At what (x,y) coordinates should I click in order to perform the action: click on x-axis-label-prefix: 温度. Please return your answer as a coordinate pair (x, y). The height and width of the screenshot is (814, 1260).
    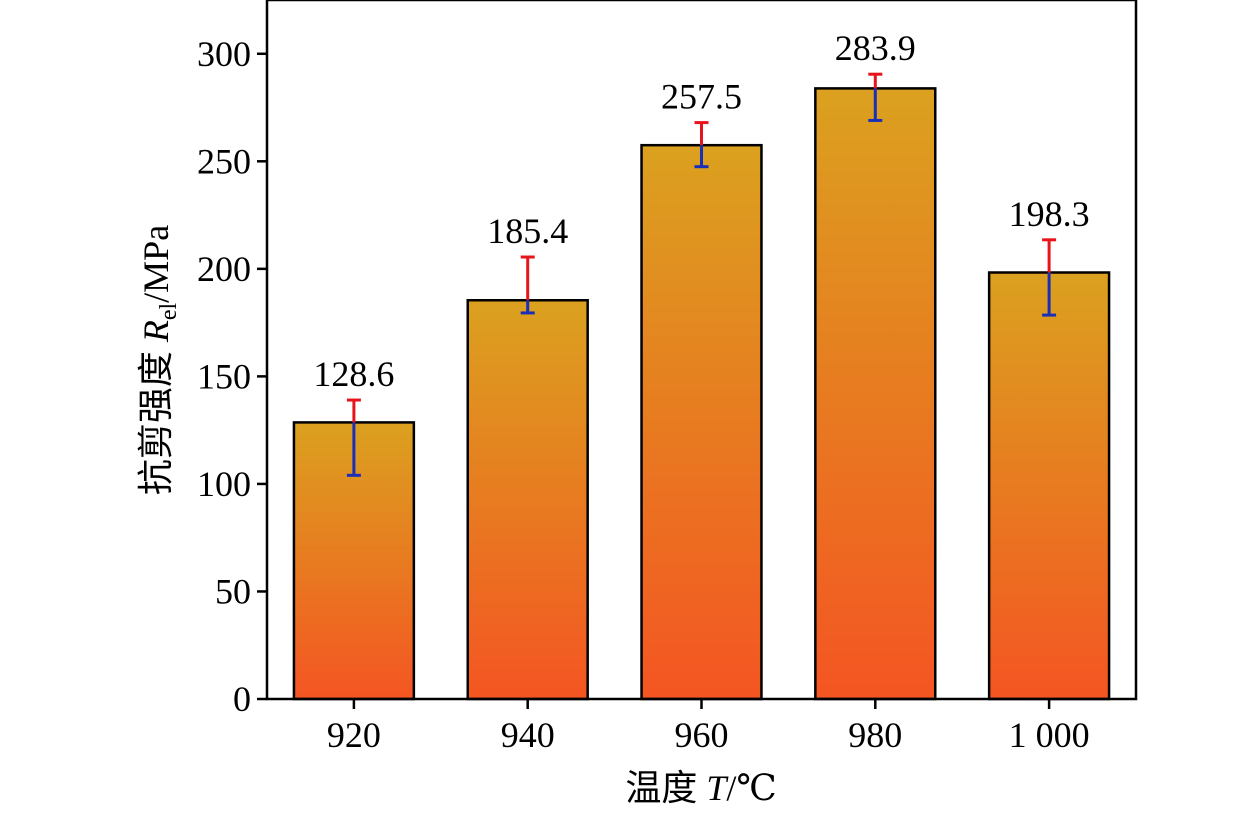
    Looking at the image, I should click on (665, 788).